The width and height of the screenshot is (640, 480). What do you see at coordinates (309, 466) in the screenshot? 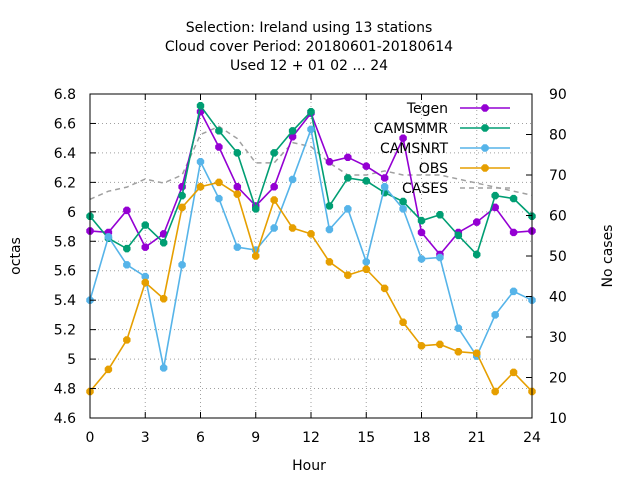
I see `x-axis-label: Hour` at bounding box center [309, 466].